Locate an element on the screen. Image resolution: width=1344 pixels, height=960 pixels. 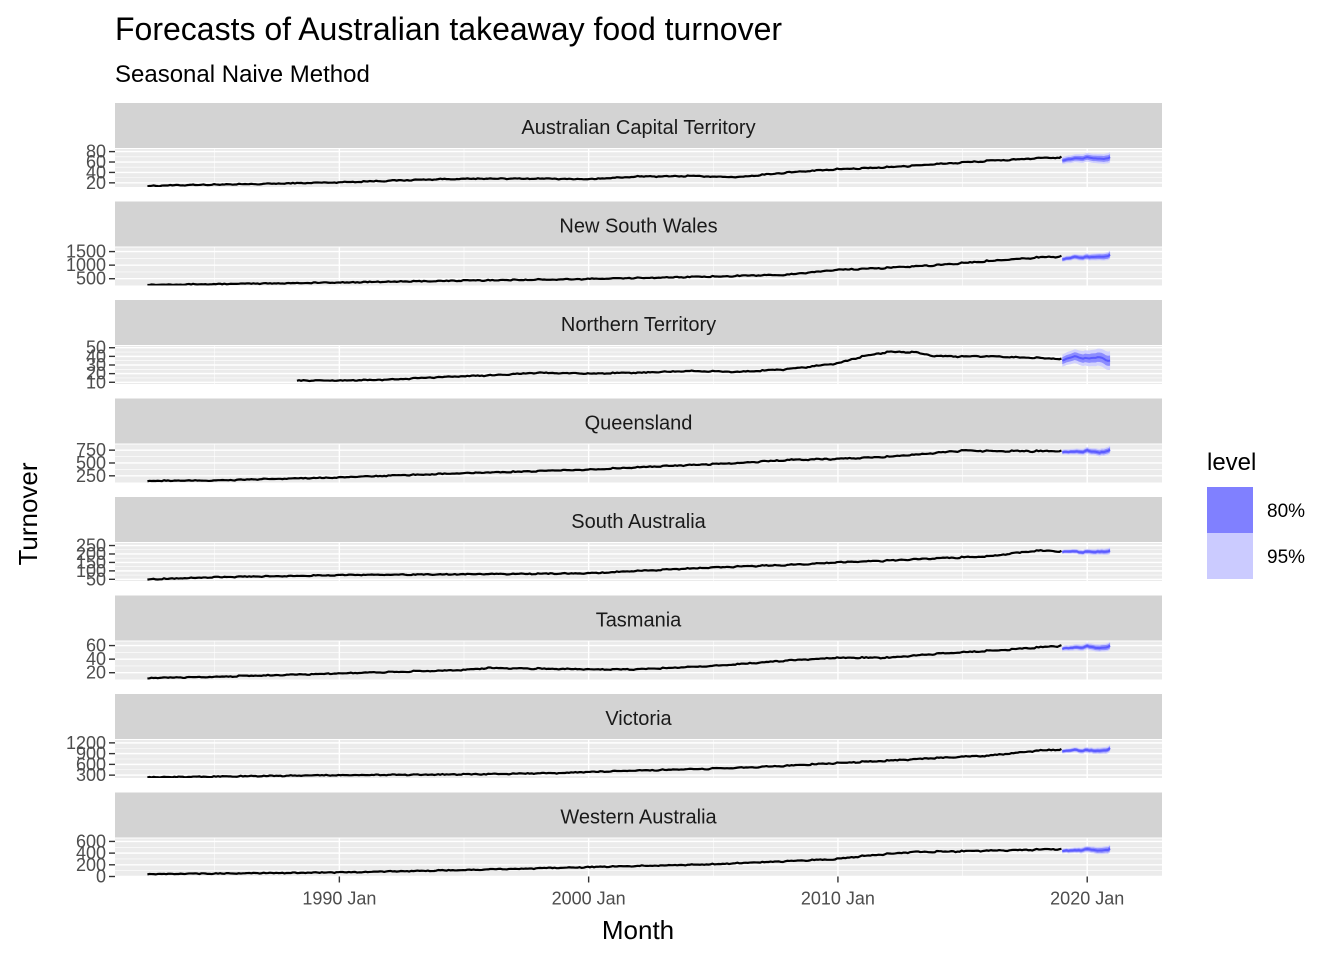
legend-label: 95% is located at coordinates (1286, 557).